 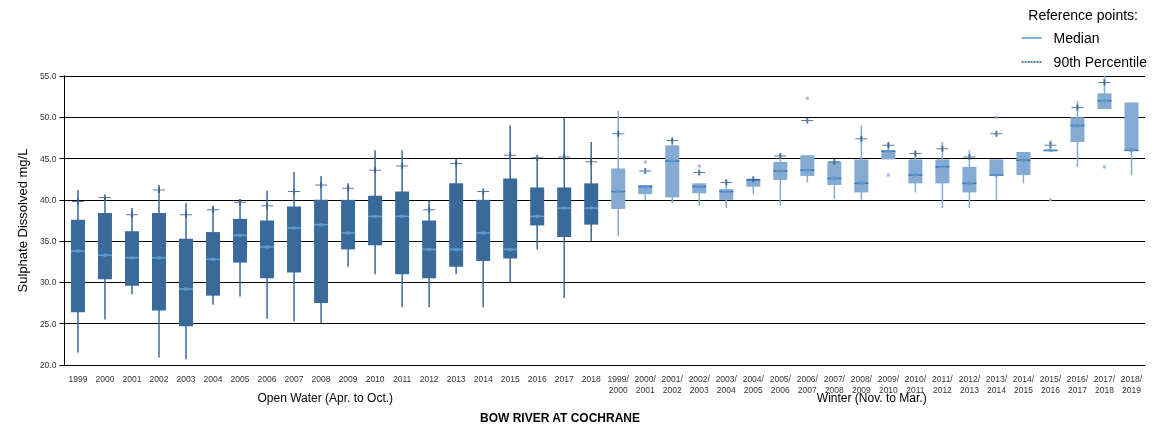 What do you see at coordinates (294, 378) in the screenshot?
I see `x-tick-label: 2007` at bounding box center [294, 378].